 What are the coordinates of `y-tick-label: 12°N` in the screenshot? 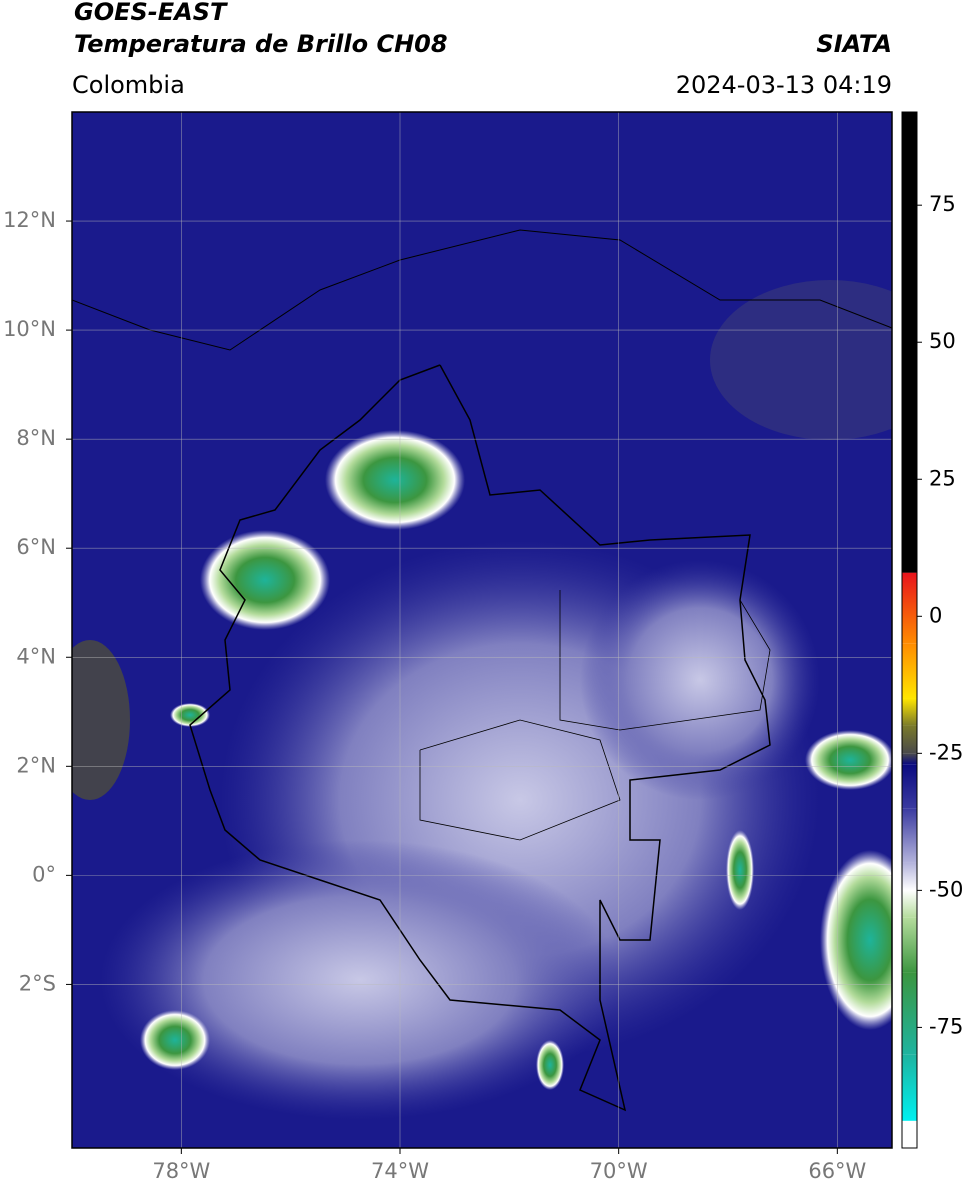 It's located at (29, 220).